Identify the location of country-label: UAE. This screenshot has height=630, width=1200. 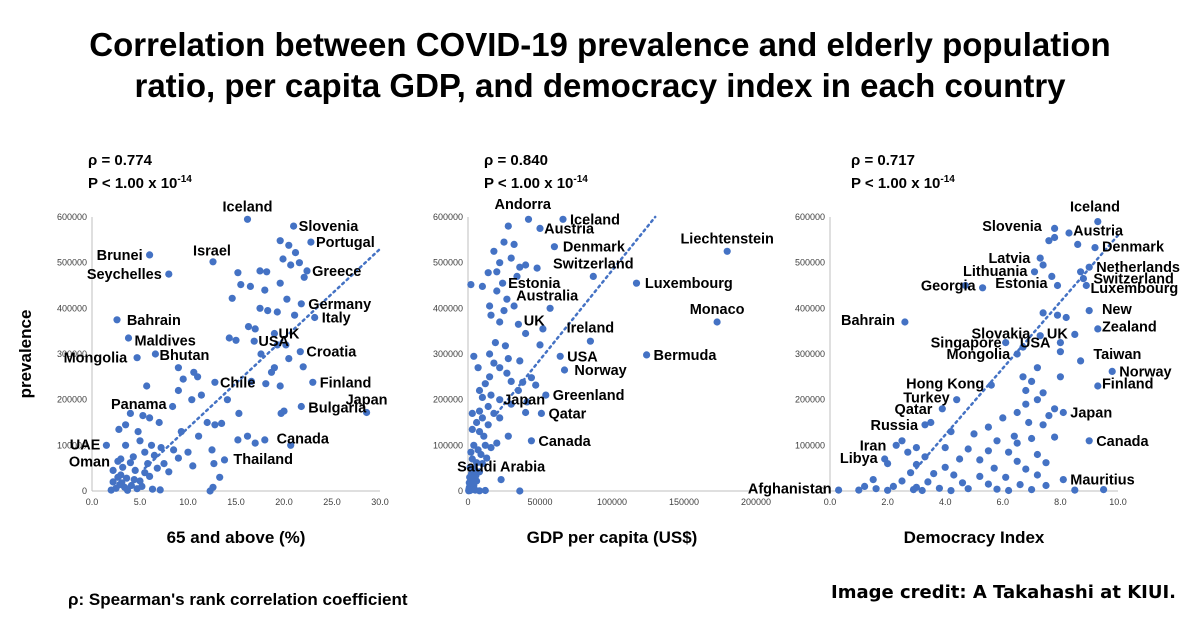
(85, 445).